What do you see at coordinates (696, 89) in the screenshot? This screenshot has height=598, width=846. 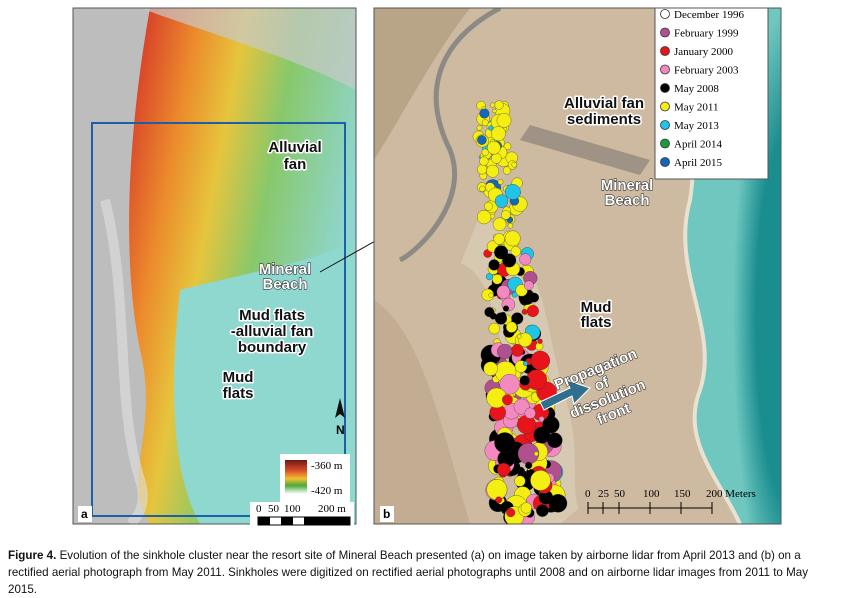 I see `legend-label: May 2008` at bounding box center [696, 89].